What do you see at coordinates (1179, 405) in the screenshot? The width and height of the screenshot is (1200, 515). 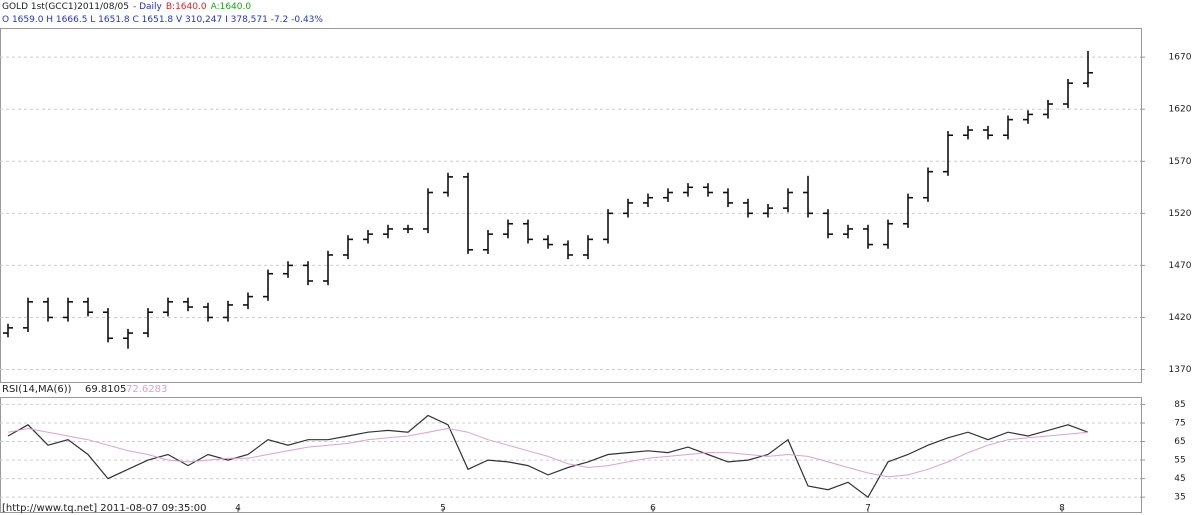 I see `y-tick-label: 85` at bounding box center [1179, 405].